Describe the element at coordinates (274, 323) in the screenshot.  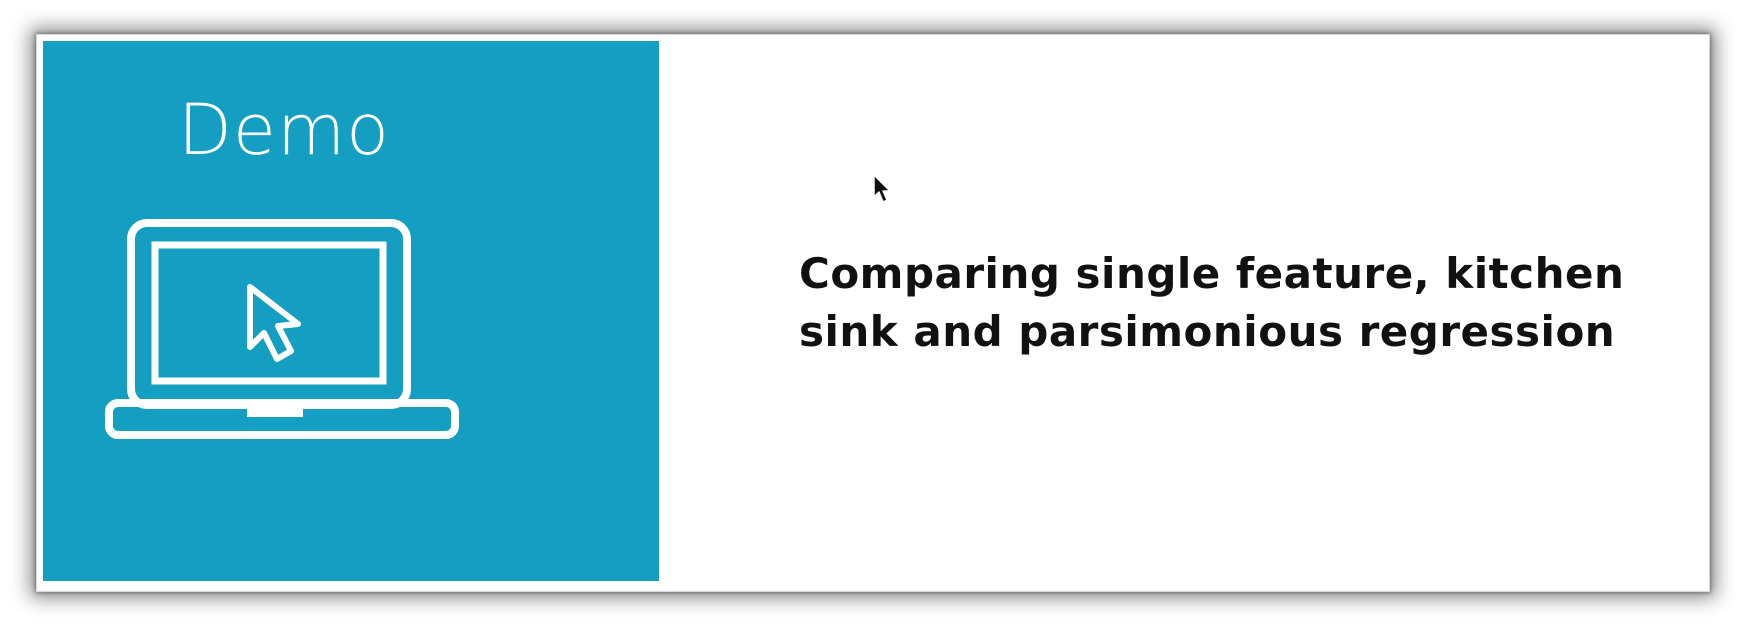
I see `cursor-arrow-icon` at that location.